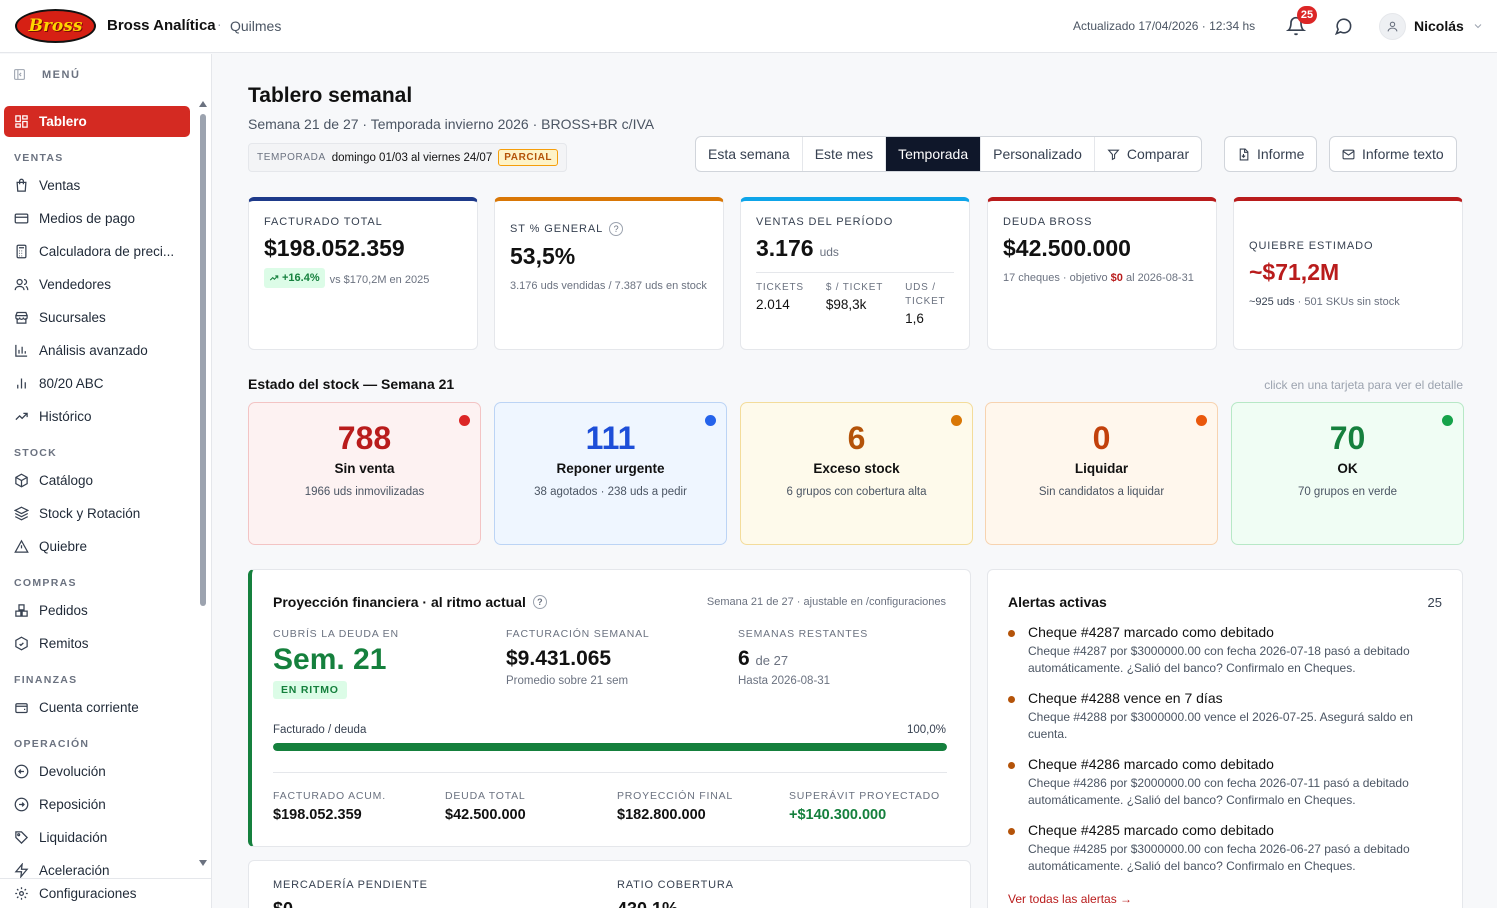 Image resolution: width=1497 pixels, height=908 pixels. What do you see at coordinates (72, 771) in the screenshot?
I see `sidebar-item-label: Devolución` at bounding box center [72, 771].